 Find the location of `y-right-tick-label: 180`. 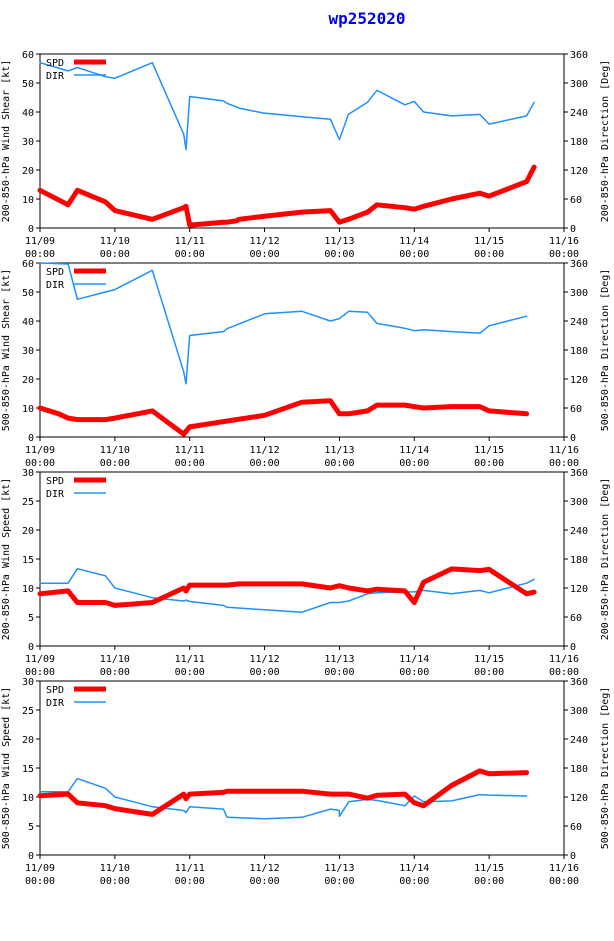

y-right-tick-label: 180 is located at coordinates (579, 769).